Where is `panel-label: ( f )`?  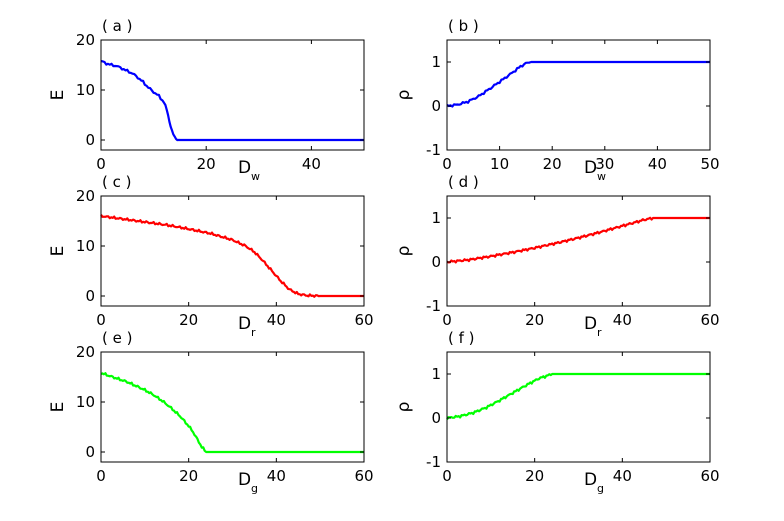 panel-label: ( f ) is located at coordinates (461, 338).